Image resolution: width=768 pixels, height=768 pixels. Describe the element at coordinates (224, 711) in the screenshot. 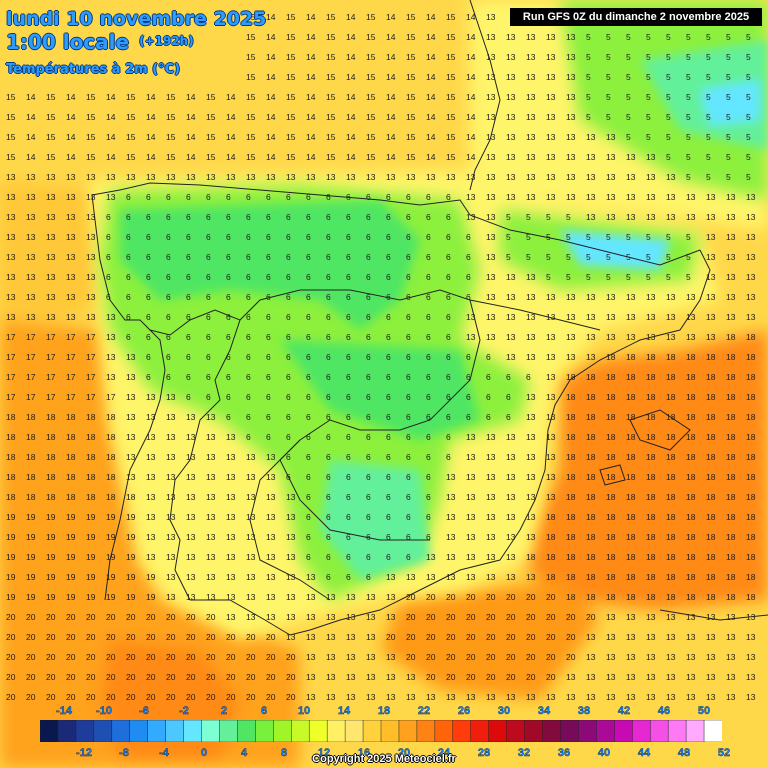

I see `legend-label: 2` at that location.